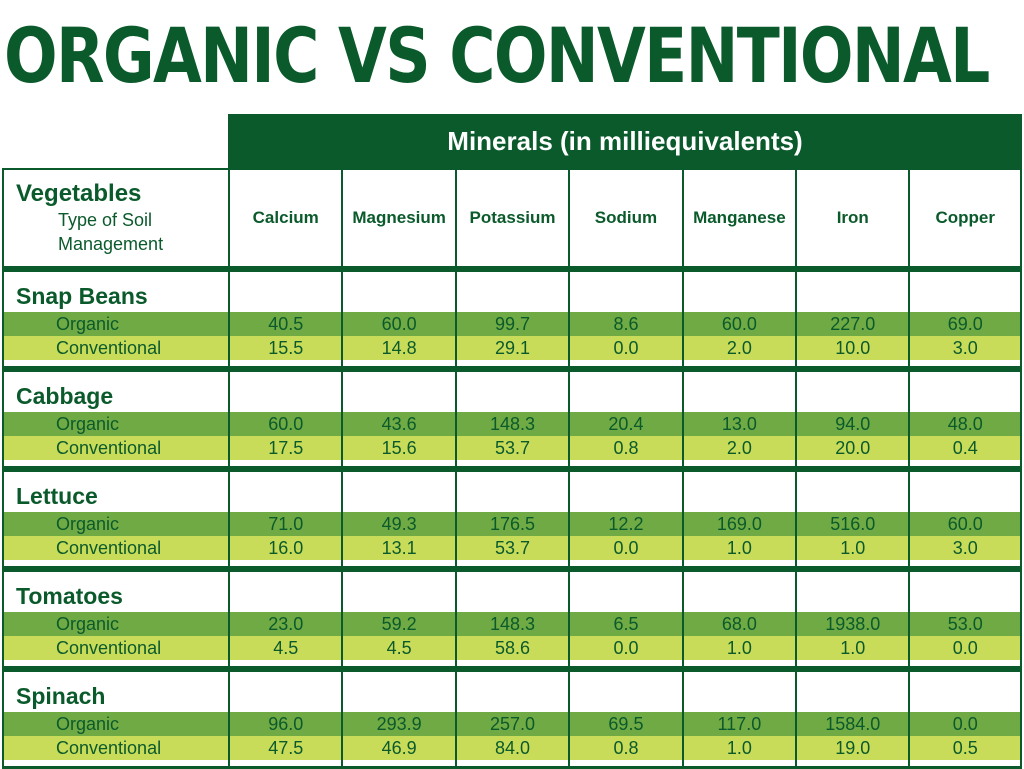  I want to click on value-cell: 20.0, so click(852, 448).